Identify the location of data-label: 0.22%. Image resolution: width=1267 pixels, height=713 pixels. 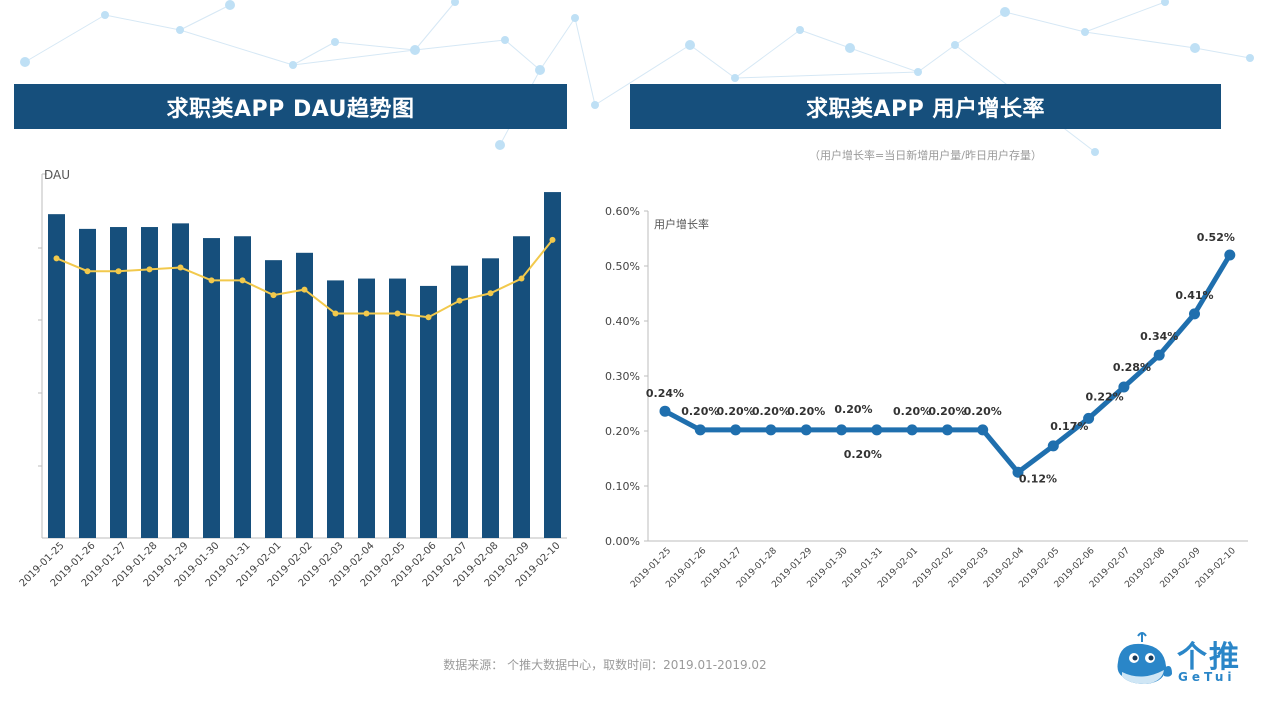
(1105, 396).